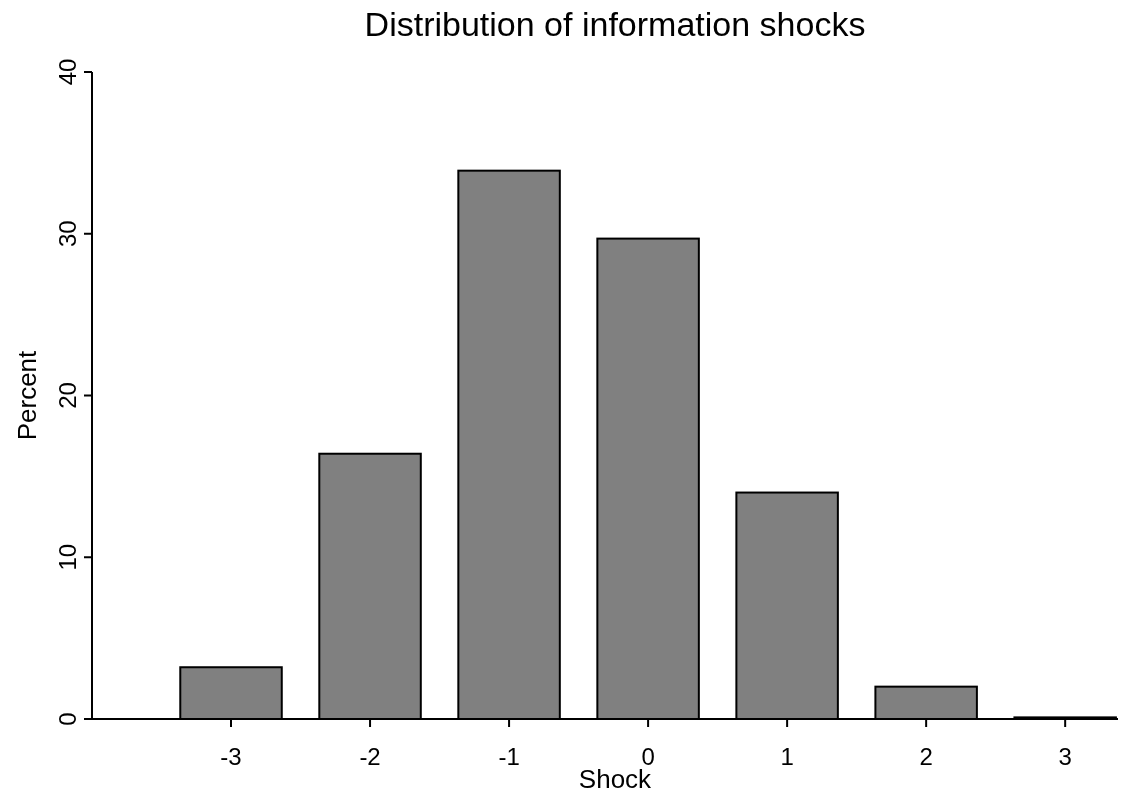  I want to click on x-tick-label: -1, so click(509, 756).